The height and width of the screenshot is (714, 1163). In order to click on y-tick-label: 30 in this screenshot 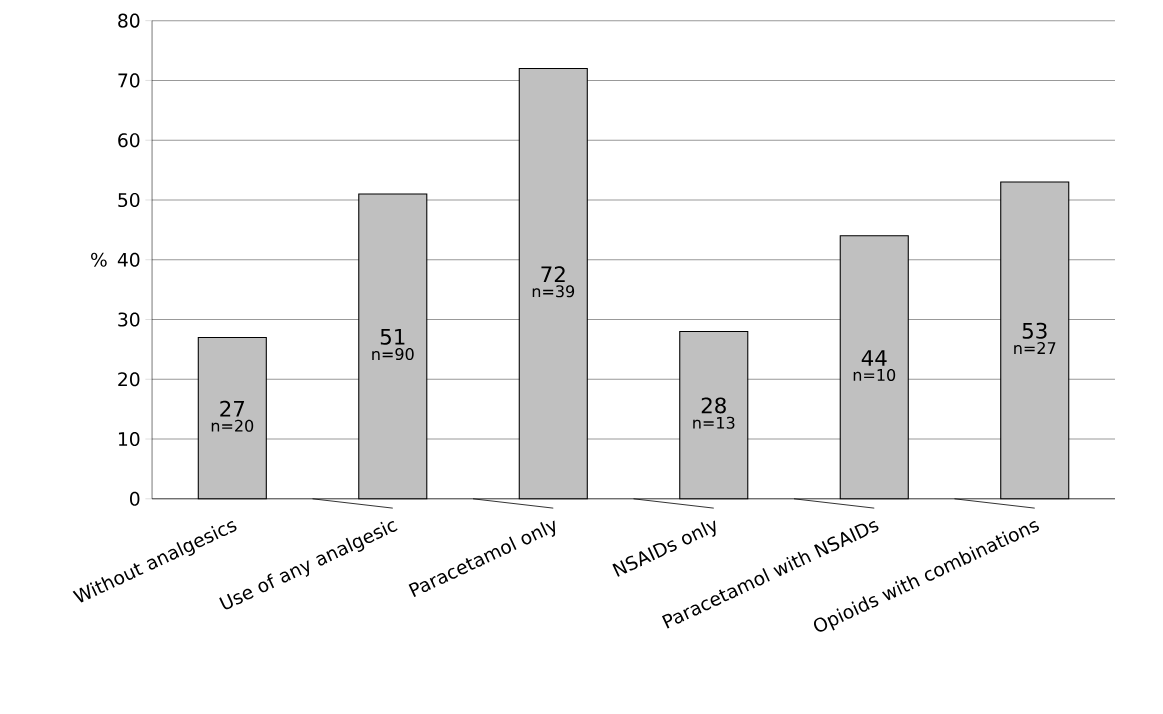, I will do `click(129, 319)`.